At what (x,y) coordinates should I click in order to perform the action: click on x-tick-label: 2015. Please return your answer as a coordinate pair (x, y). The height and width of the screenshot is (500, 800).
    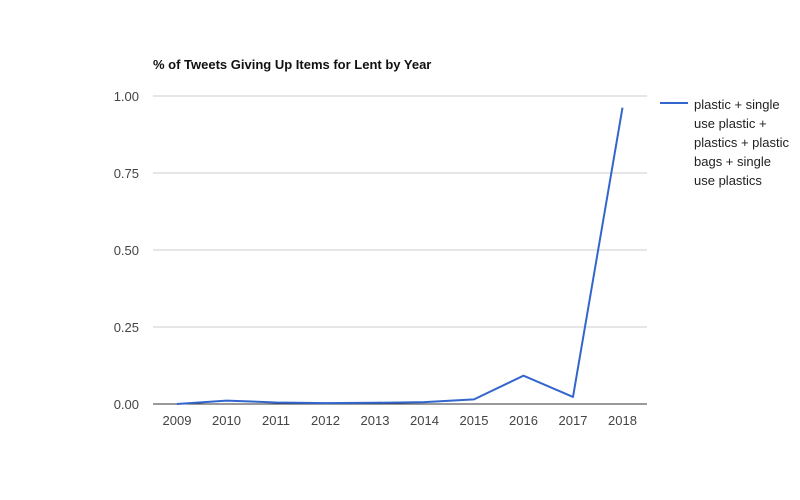
    Looking at the image, I should click on (474, 420).